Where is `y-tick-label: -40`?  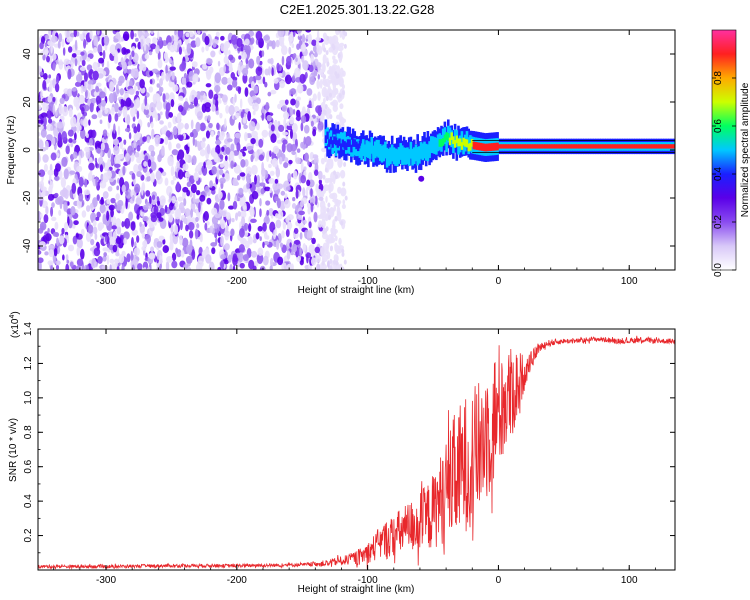
y-tick-label: -40 is located at coordinates (27, 245).